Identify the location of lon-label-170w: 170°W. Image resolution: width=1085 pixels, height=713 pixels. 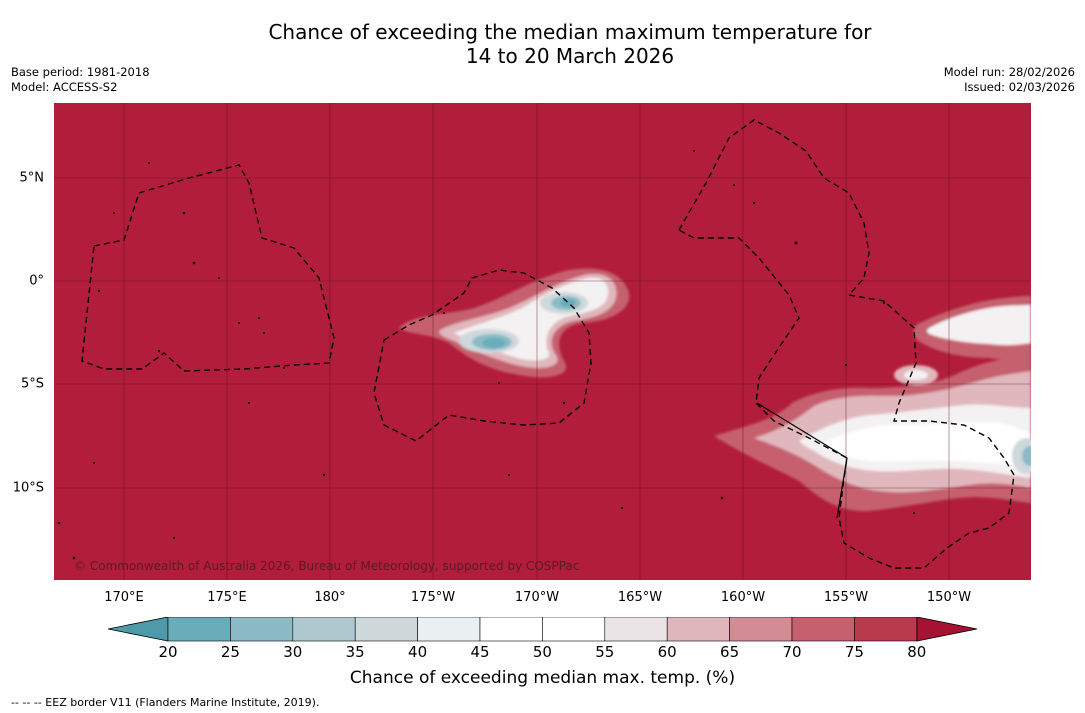
(537, 597).